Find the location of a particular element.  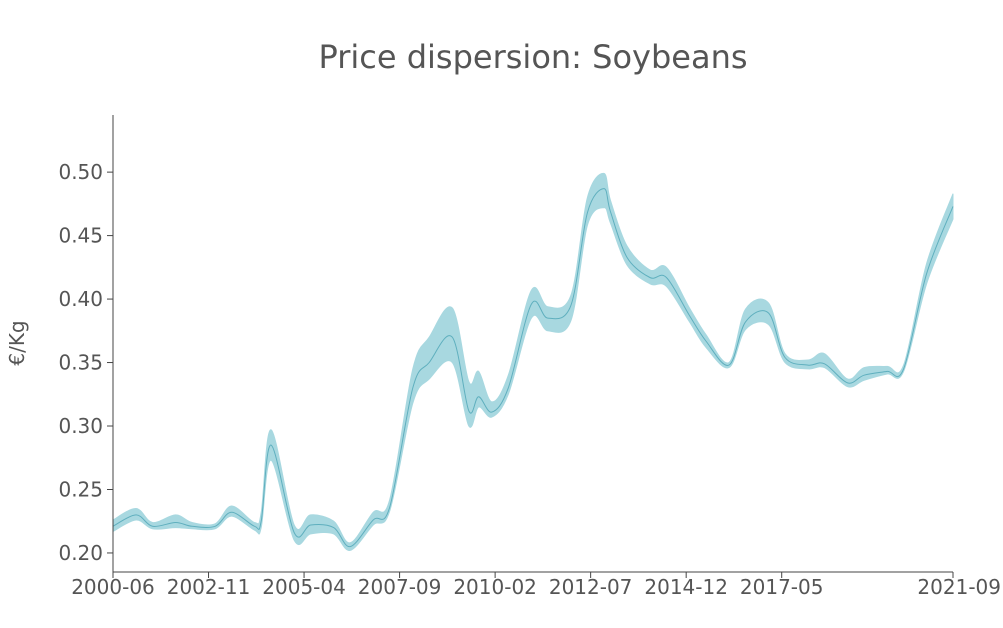

x-tick-label: 2002-11 is located at coordinates (209, 587).